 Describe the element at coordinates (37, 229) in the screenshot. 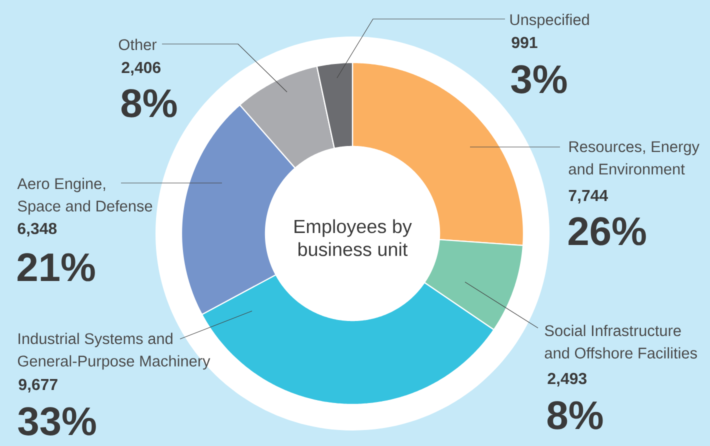

I see `data-label: 6,348` at that location.